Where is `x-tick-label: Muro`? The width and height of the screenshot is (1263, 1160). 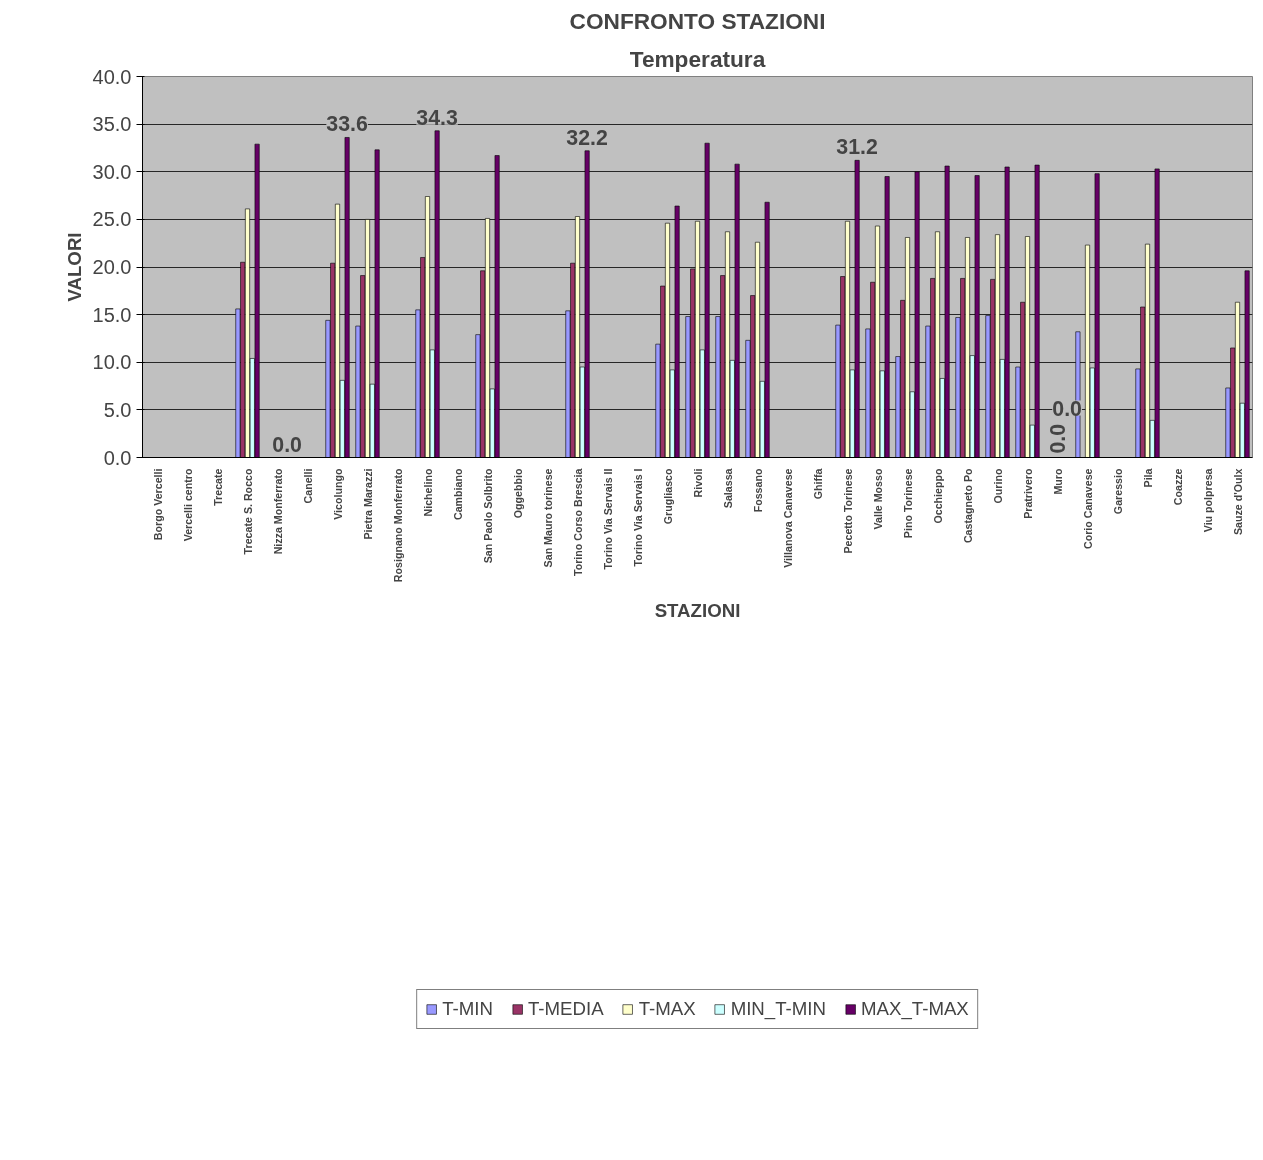 x-tick-label: Muro is located at coordinates (1057, 481).